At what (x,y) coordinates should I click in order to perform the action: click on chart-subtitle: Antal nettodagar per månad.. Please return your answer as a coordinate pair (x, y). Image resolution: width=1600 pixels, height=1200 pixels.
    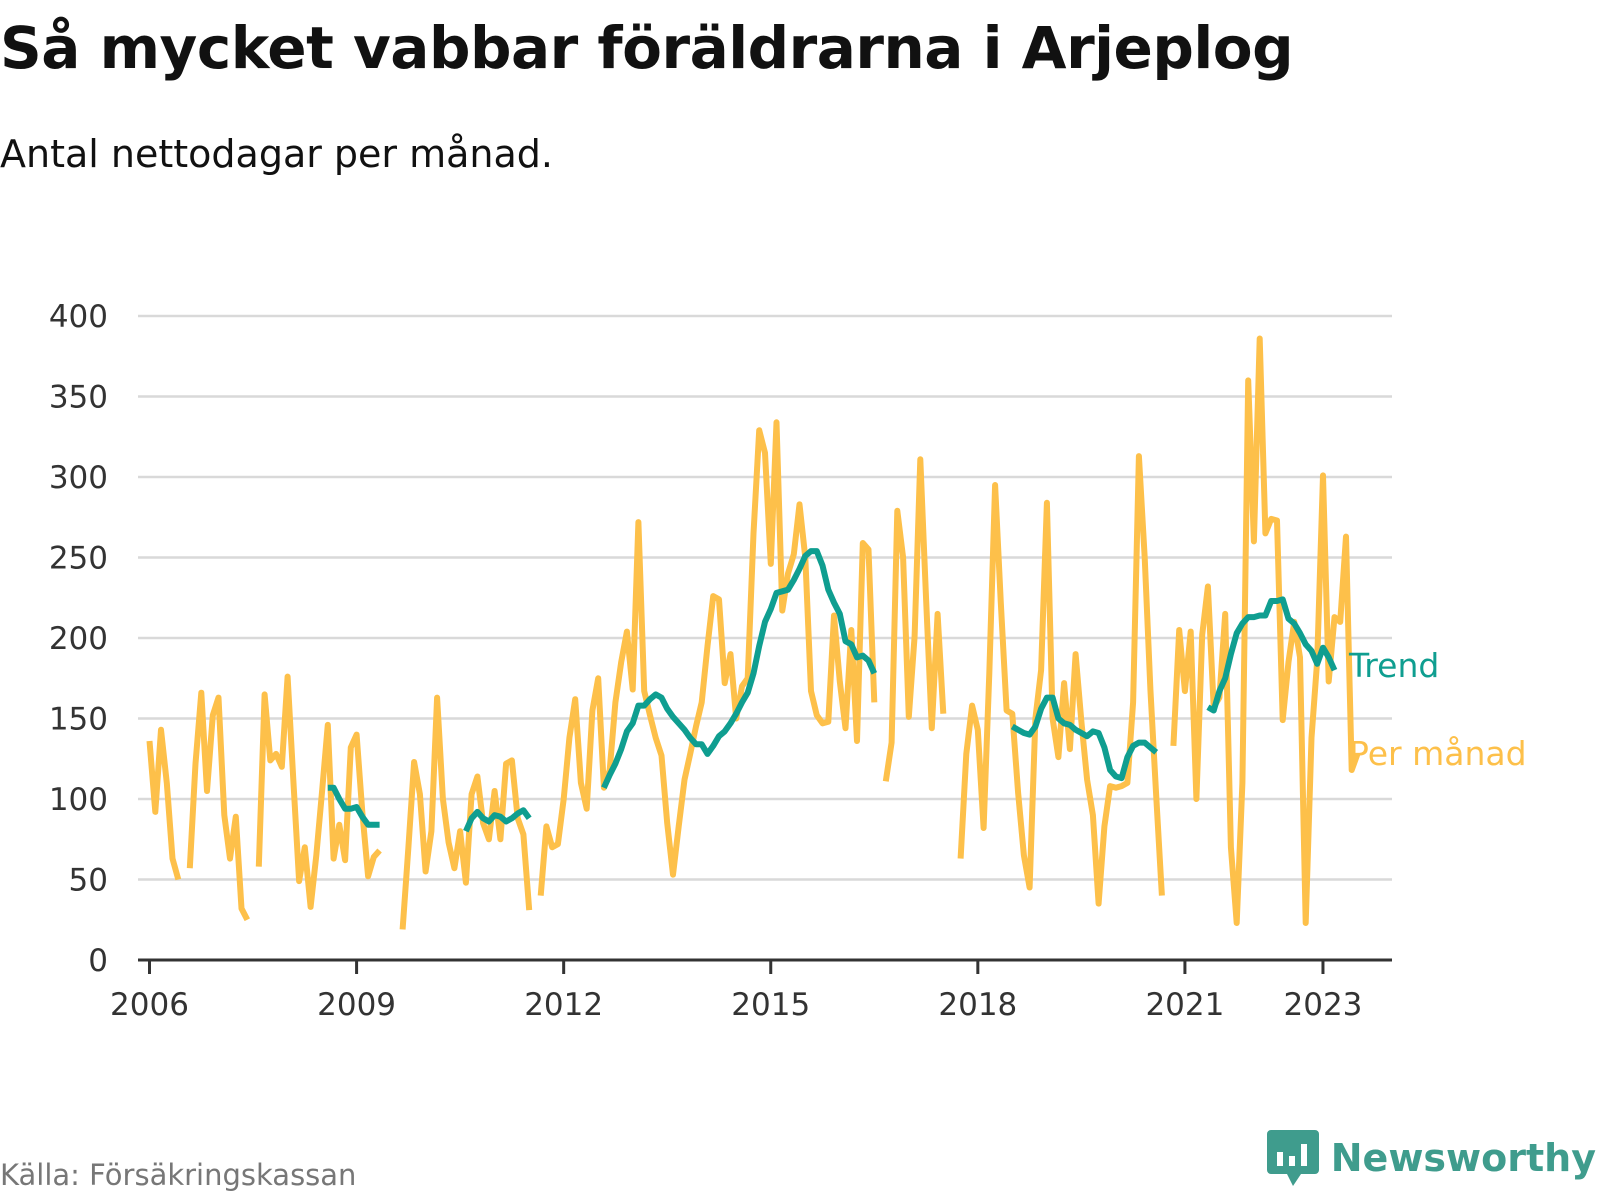
    Looking at the image, I should click on (277, 154).